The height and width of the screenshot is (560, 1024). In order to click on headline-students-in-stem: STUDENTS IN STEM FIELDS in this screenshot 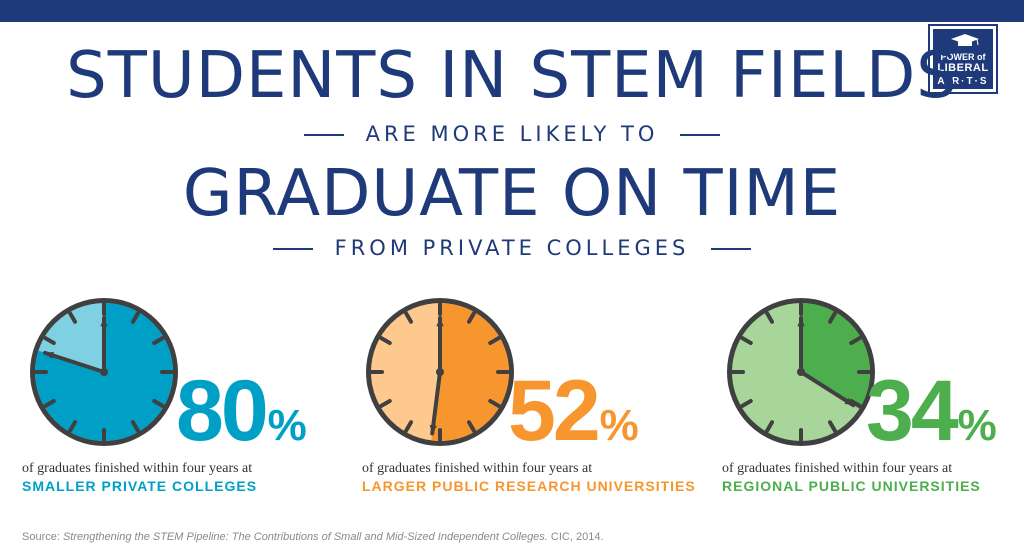, I will do `click(512, 76)`.